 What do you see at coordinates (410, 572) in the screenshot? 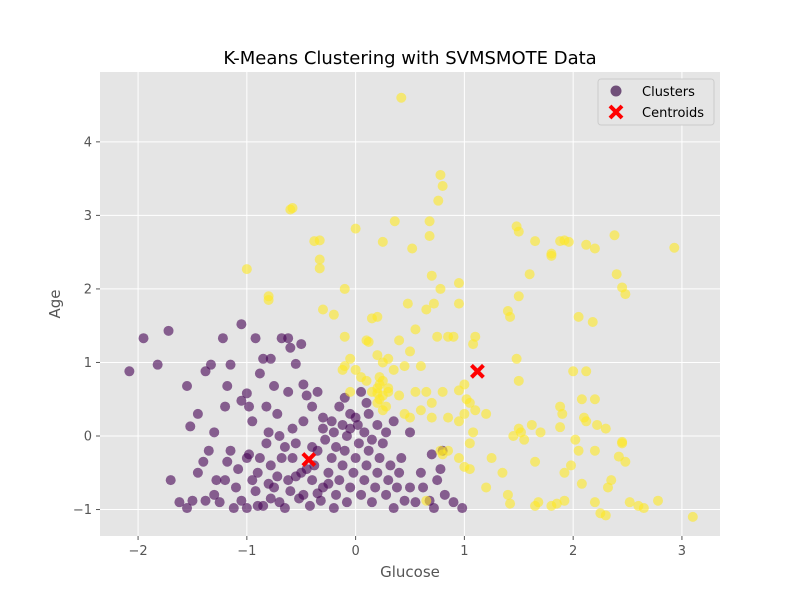
I see `x-axis-label: Glucose` at bounding box center [410, 572].